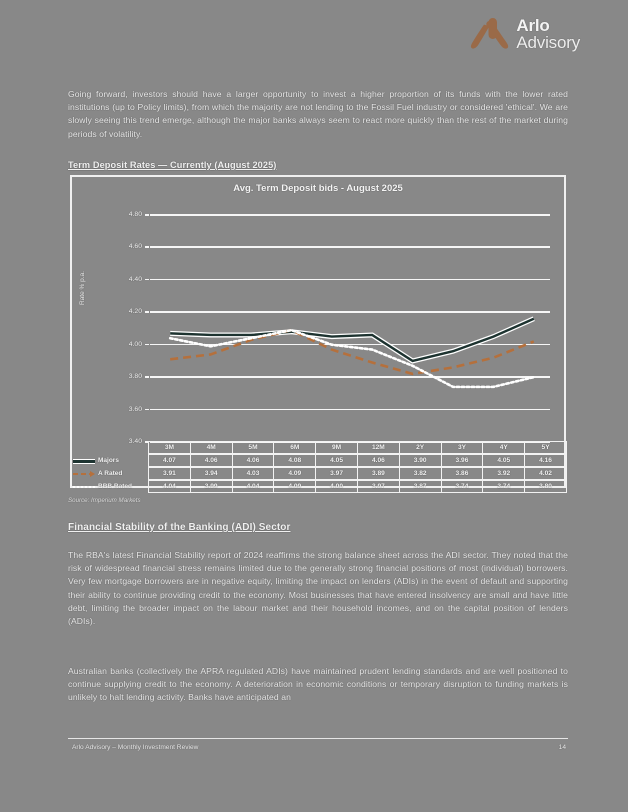 Image resolution: width=628 pixels, height=812 pixels. Describe the element at coordinates (318, 188) in the screenshot. I see `chart-title: Avg. Term Deposit bids - August 2025` at that location.